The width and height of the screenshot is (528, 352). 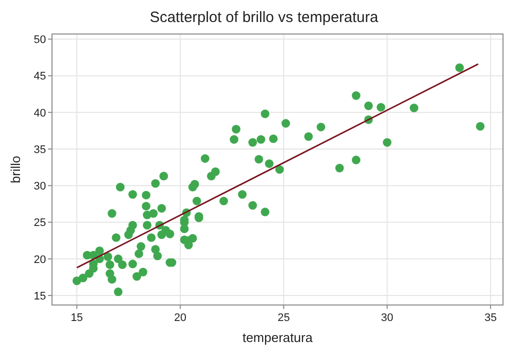 I want to click on x-tick-label: 15, so click(x=76, y=318).